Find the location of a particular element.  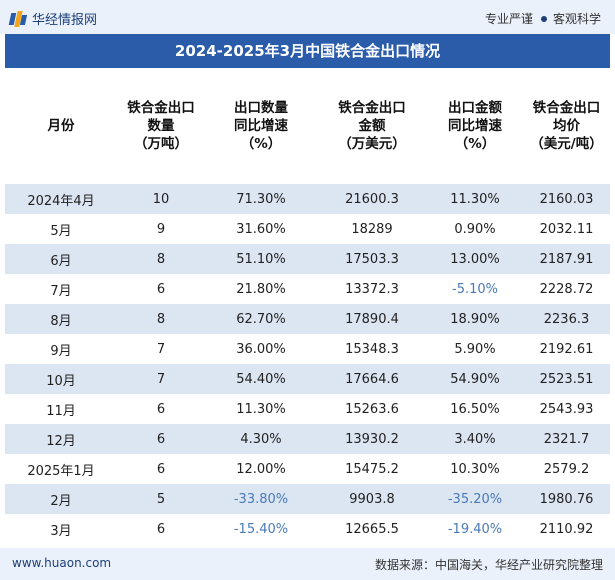

top-bar: 华经情报网 专业严谨 客观科学 is located at coordinates (307, 17).